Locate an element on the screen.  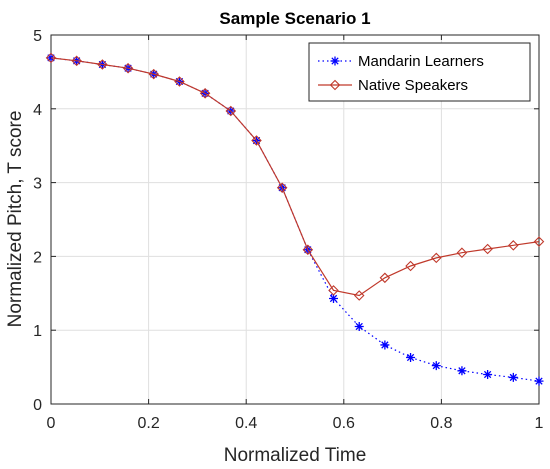
x-tick-label: 0.4 is located at coordinates (246, 423).